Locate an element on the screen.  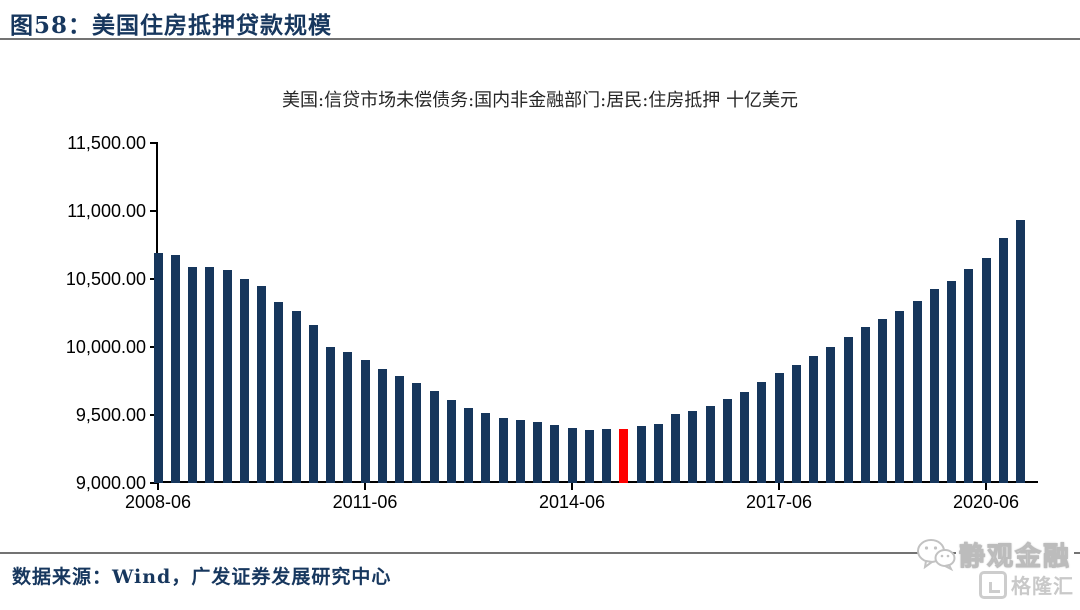
gelonghui-logo-text: 格隆汇 is located at coordinates (1042, 587).